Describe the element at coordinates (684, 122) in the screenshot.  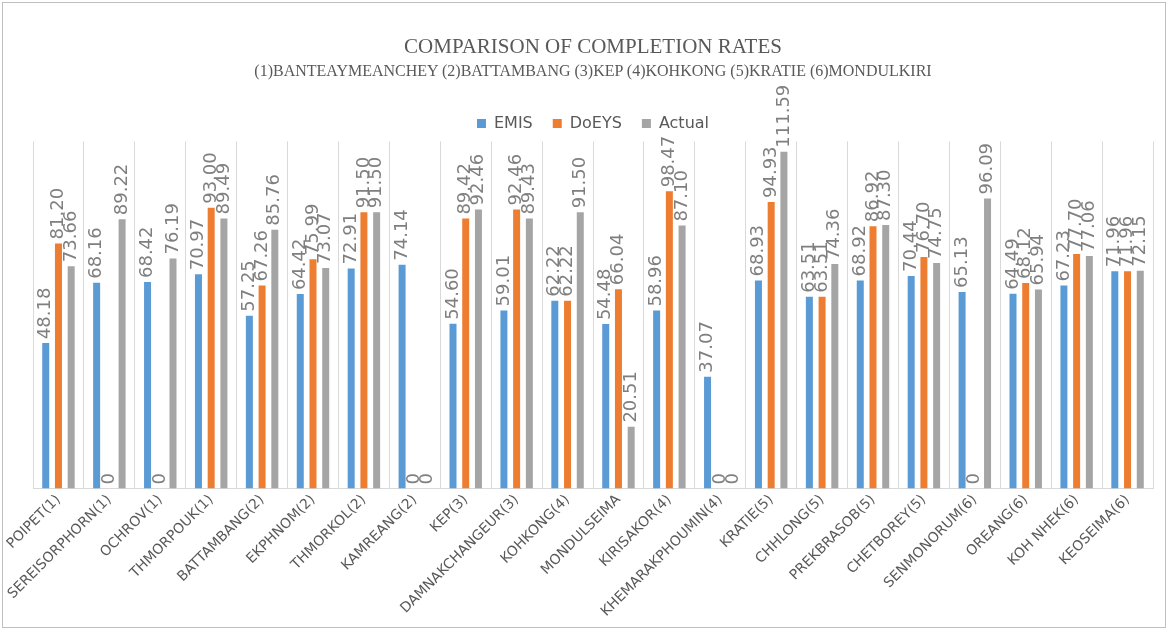
I see `legend-label: Actual` at that location.